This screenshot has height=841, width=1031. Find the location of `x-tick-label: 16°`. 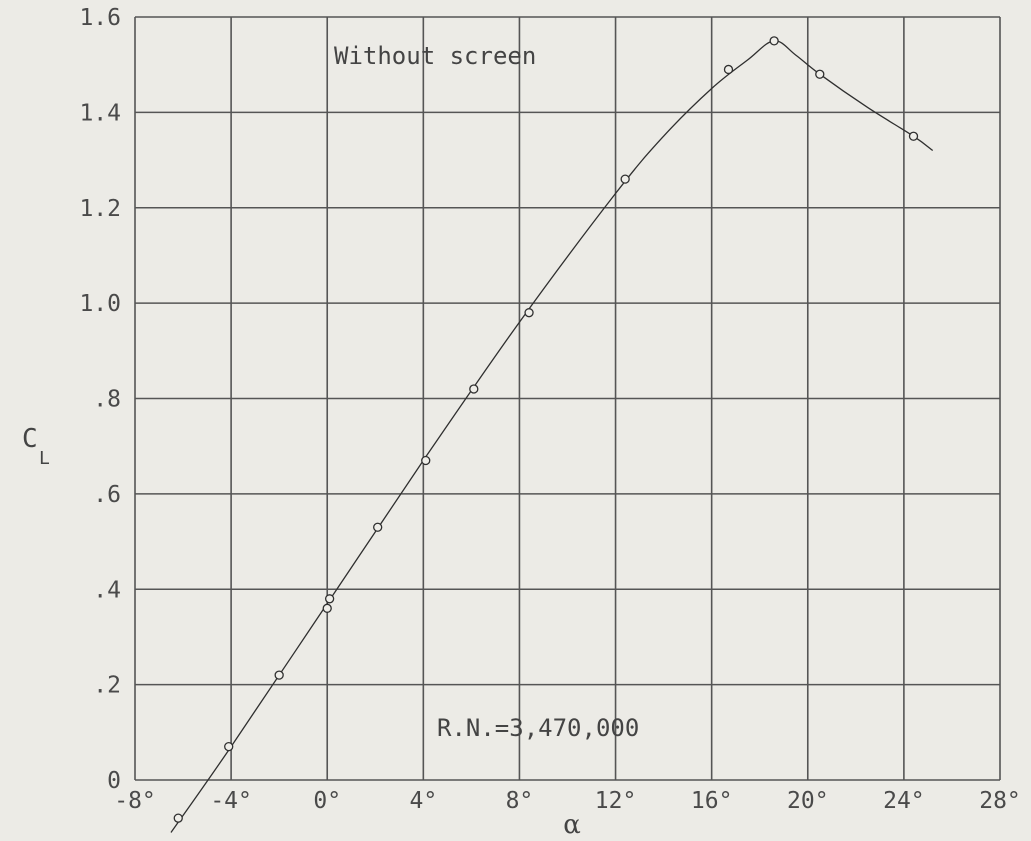

x-tick-label: 16° is located at coordinates (712, 801).